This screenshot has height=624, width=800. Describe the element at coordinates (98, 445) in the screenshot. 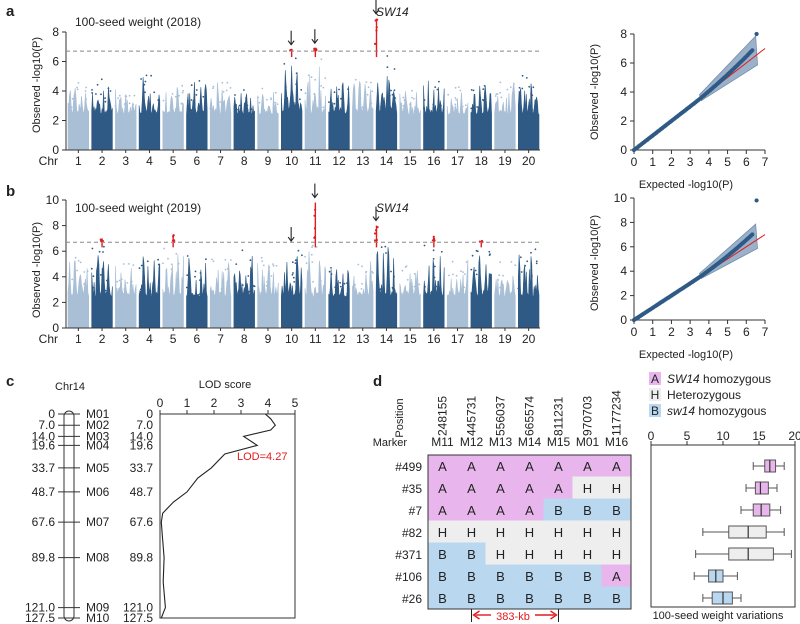

I see `chr14-marker-label-M04: M04` at that location.